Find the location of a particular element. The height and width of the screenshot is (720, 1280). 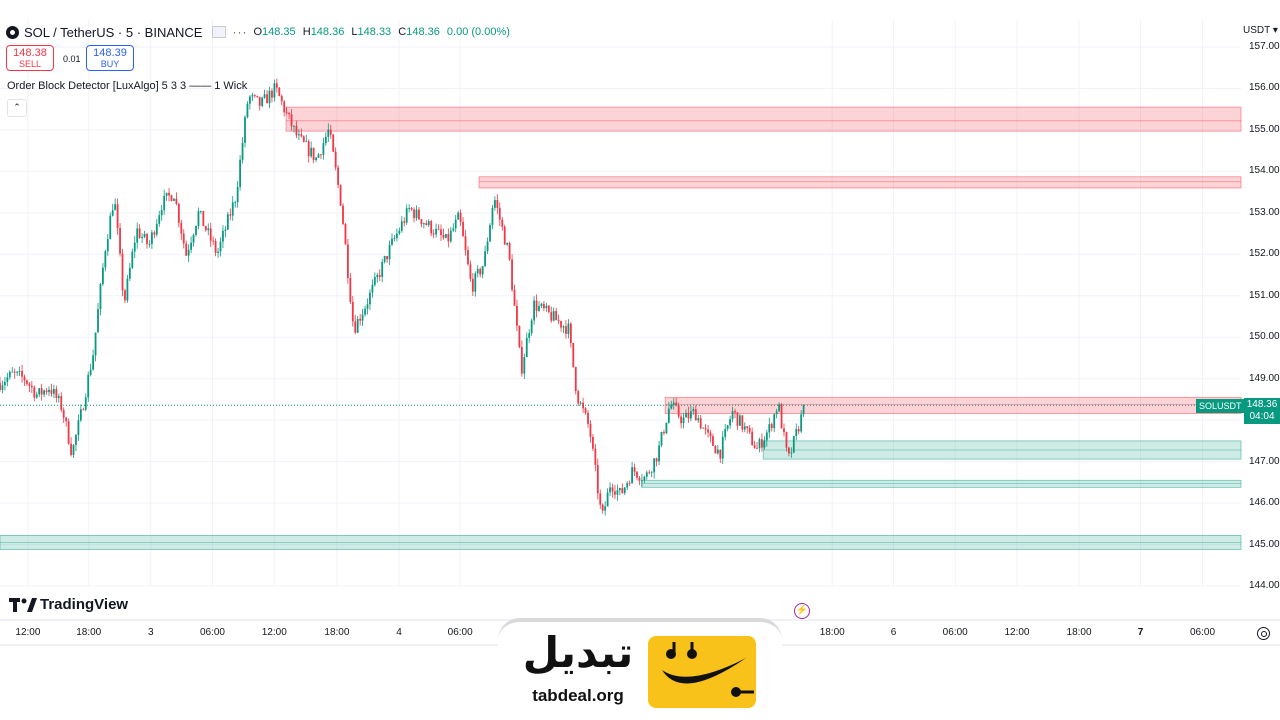

lightning-icon: ⚡ is located at coordinates (802, 611).